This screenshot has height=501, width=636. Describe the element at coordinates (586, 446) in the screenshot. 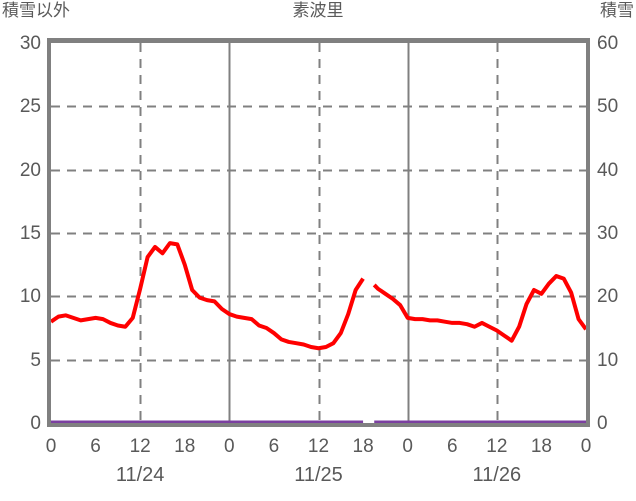

I see `x-axis-tick-12: 0` at that location.